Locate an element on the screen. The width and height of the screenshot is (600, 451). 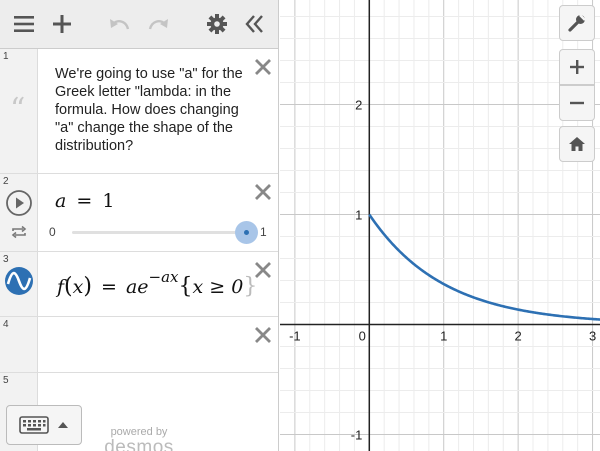
slider-value: 1 is located at coordinates (108, 201).